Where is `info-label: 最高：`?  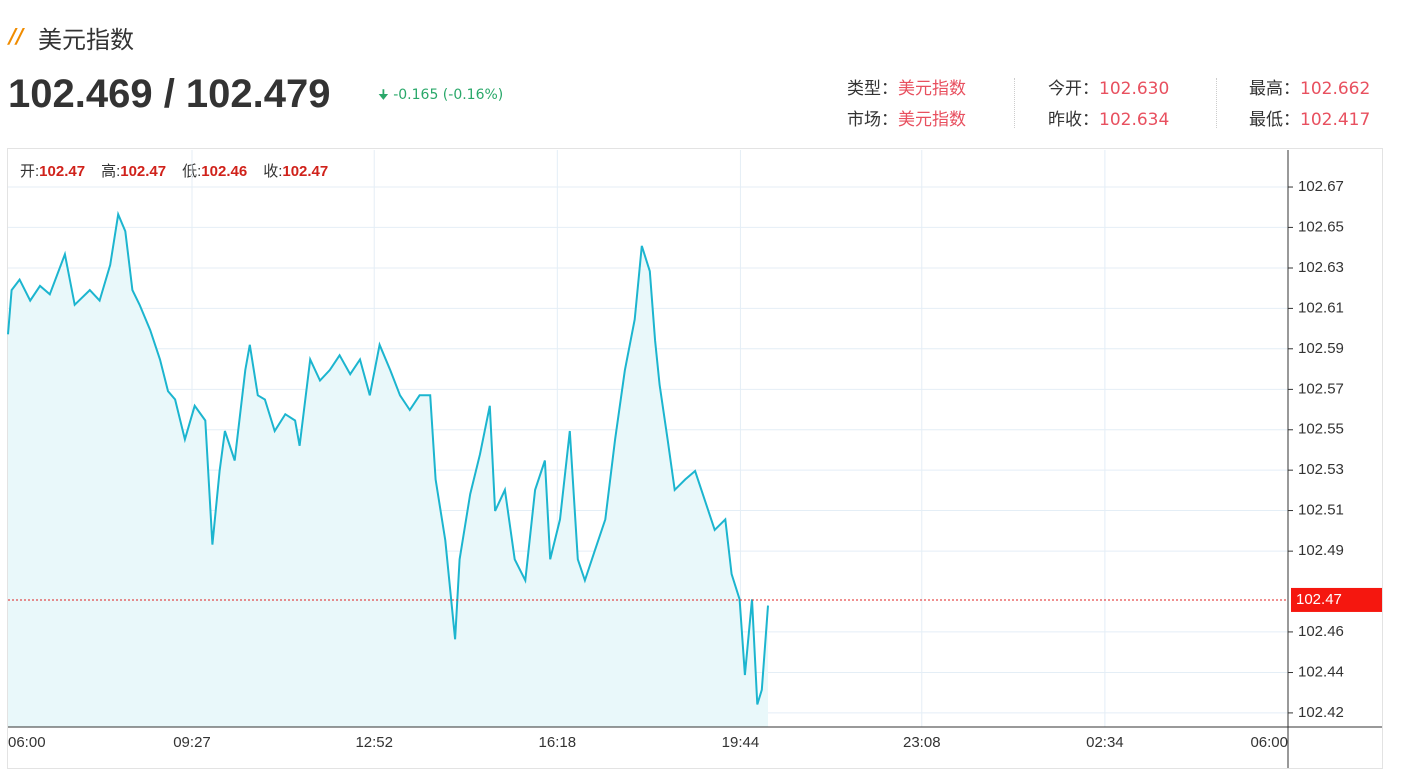
info-label: 最高： is located at coordinates (1274, 89).